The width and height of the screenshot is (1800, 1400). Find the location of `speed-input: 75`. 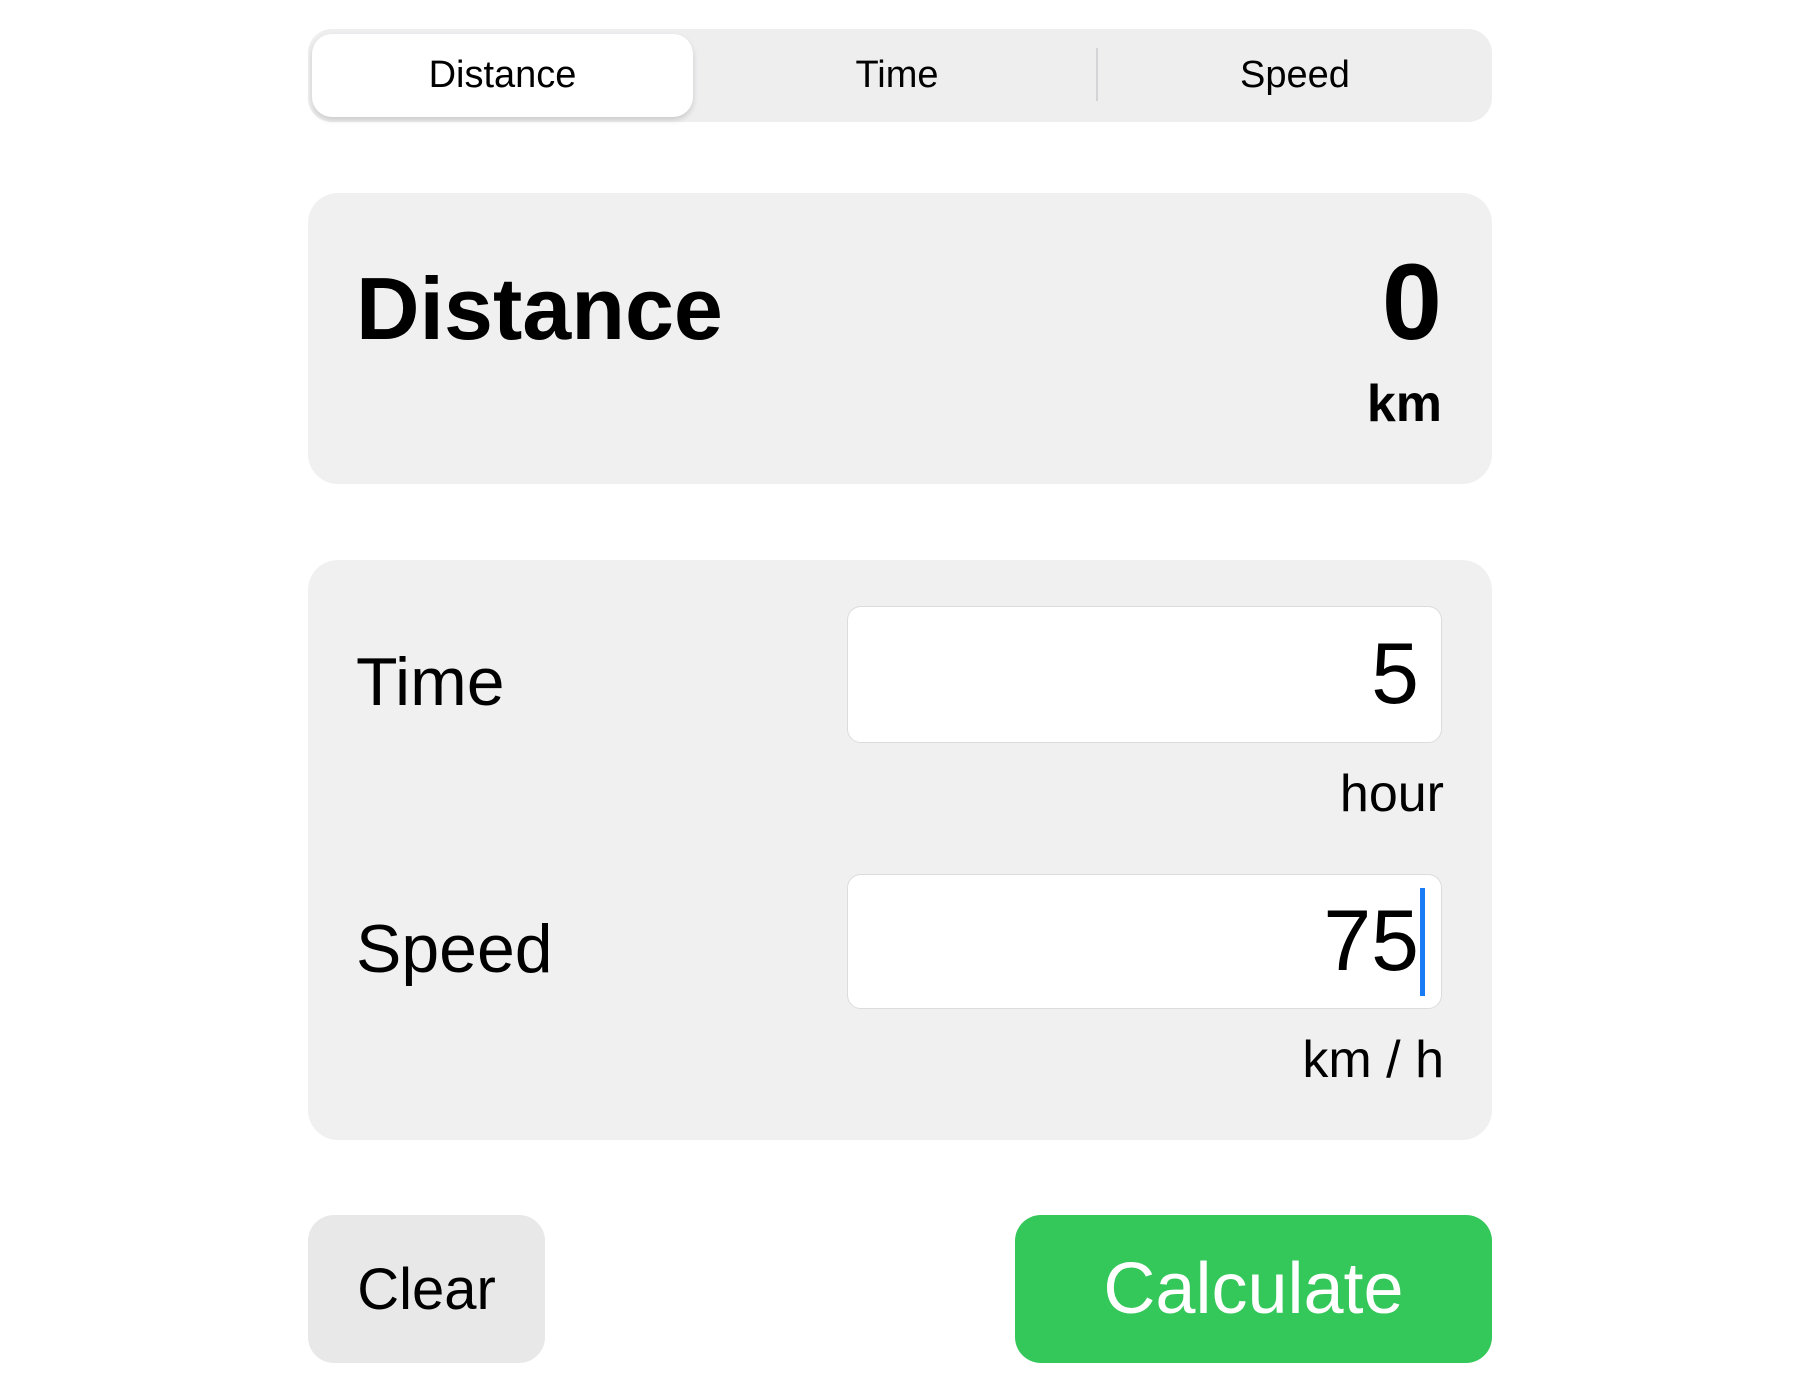

speed-input: 75 is located at coordinates (1144, 941).